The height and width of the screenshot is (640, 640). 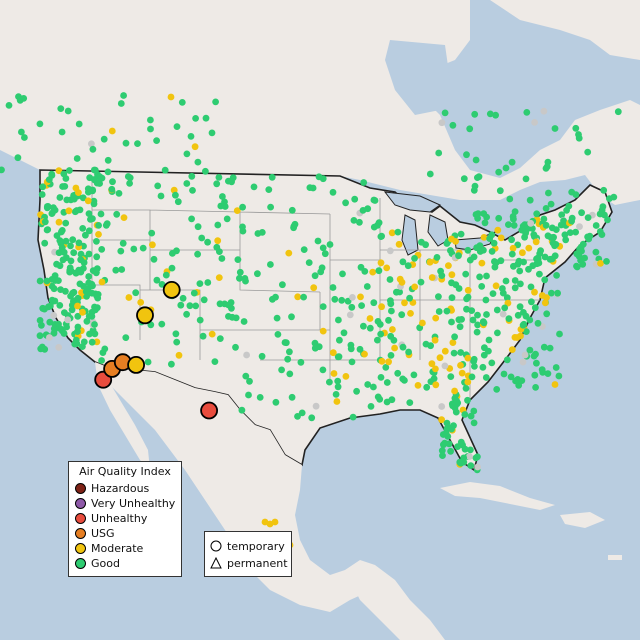 I want to click on legend-item-permanent: permanent, so click(x=249, y=563).